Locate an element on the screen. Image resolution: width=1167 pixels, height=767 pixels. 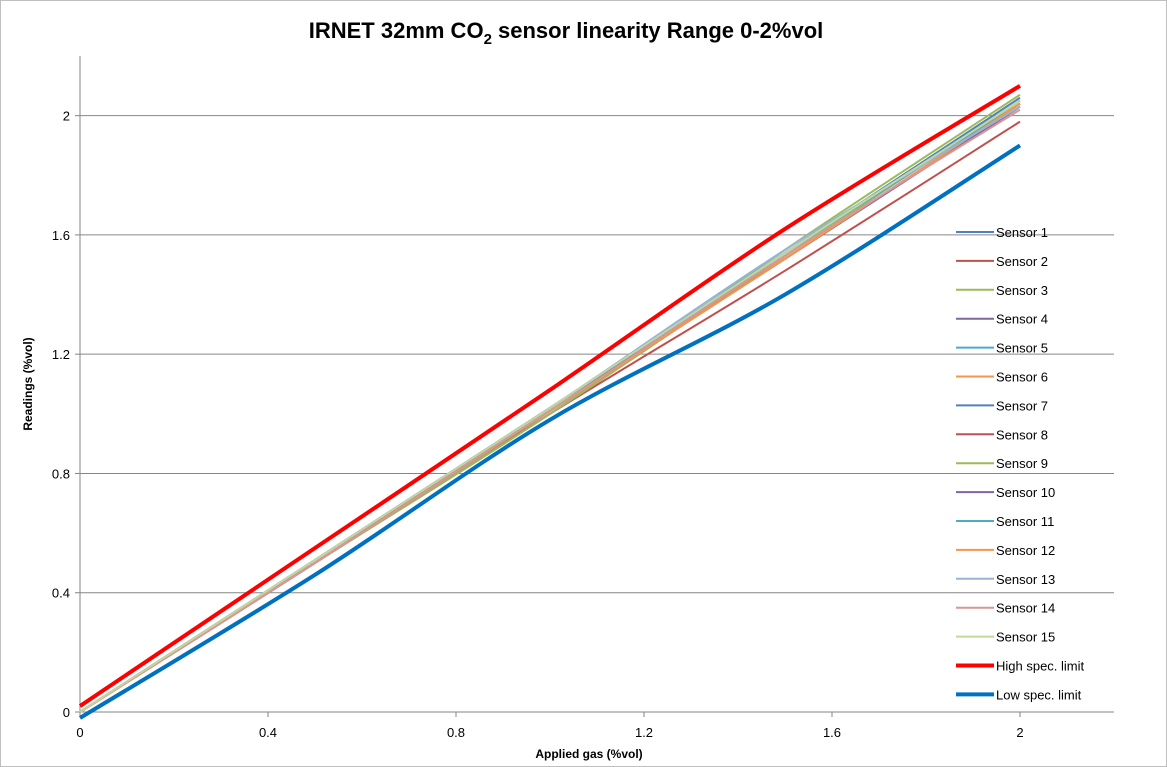
x-tick-label: 0 is located at coordinates (79, 732).